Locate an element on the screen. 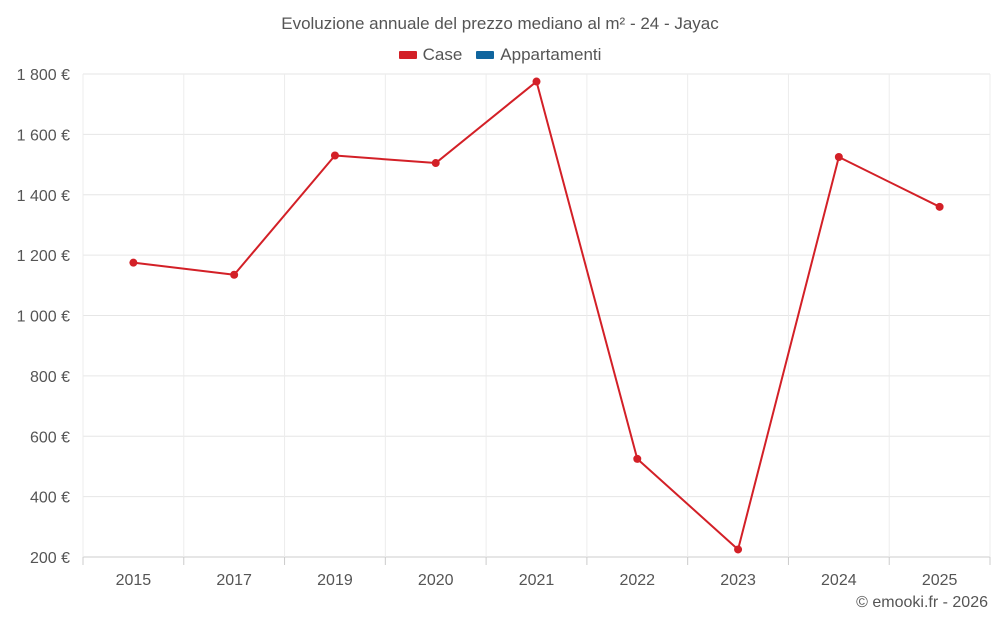 The width and height of the screenshot is (1000, 625). x-tick-label: 2025 is located at coordinates (940, 580).